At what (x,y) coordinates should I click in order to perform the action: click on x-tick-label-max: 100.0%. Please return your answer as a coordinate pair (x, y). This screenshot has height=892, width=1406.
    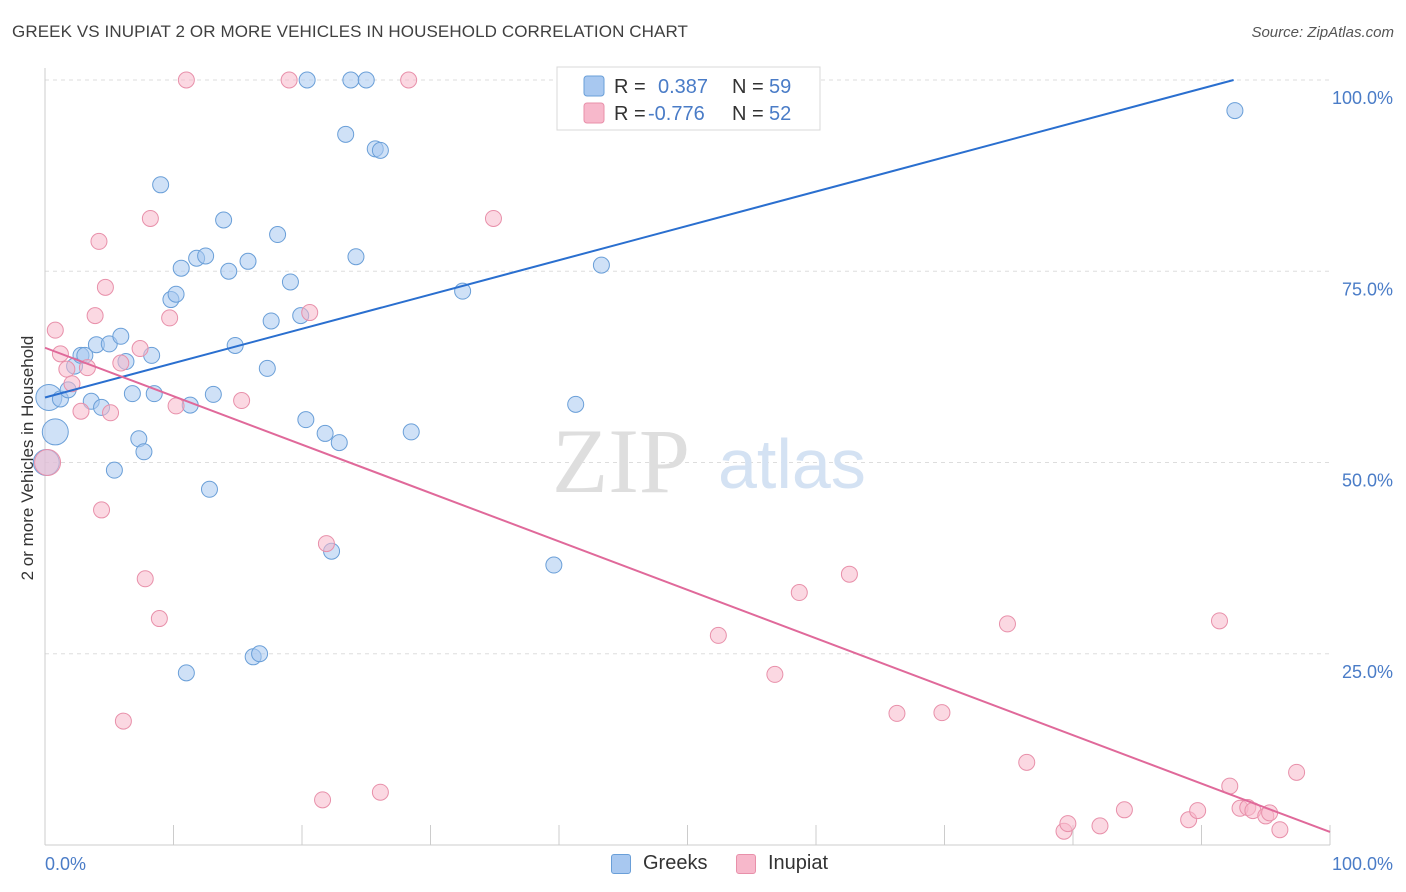
    Looking at the image, I should click on (1362, 864).